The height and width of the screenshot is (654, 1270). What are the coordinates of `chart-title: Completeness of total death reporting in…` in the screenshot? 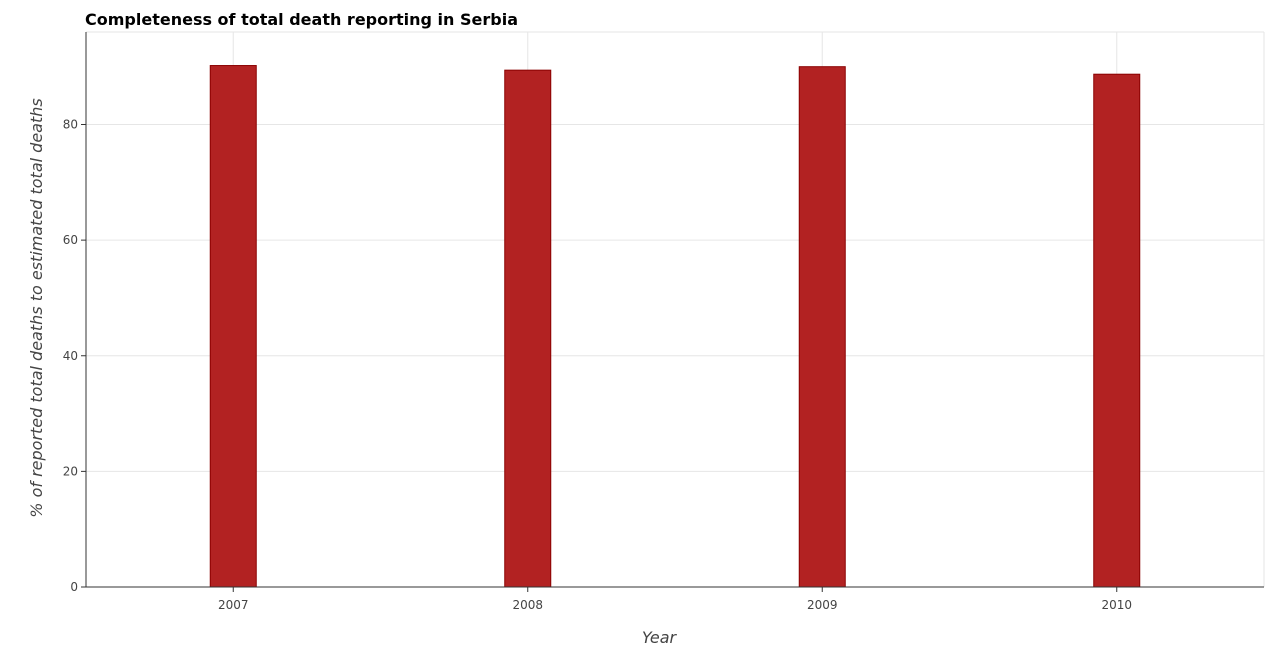 It's located at (301, 19).